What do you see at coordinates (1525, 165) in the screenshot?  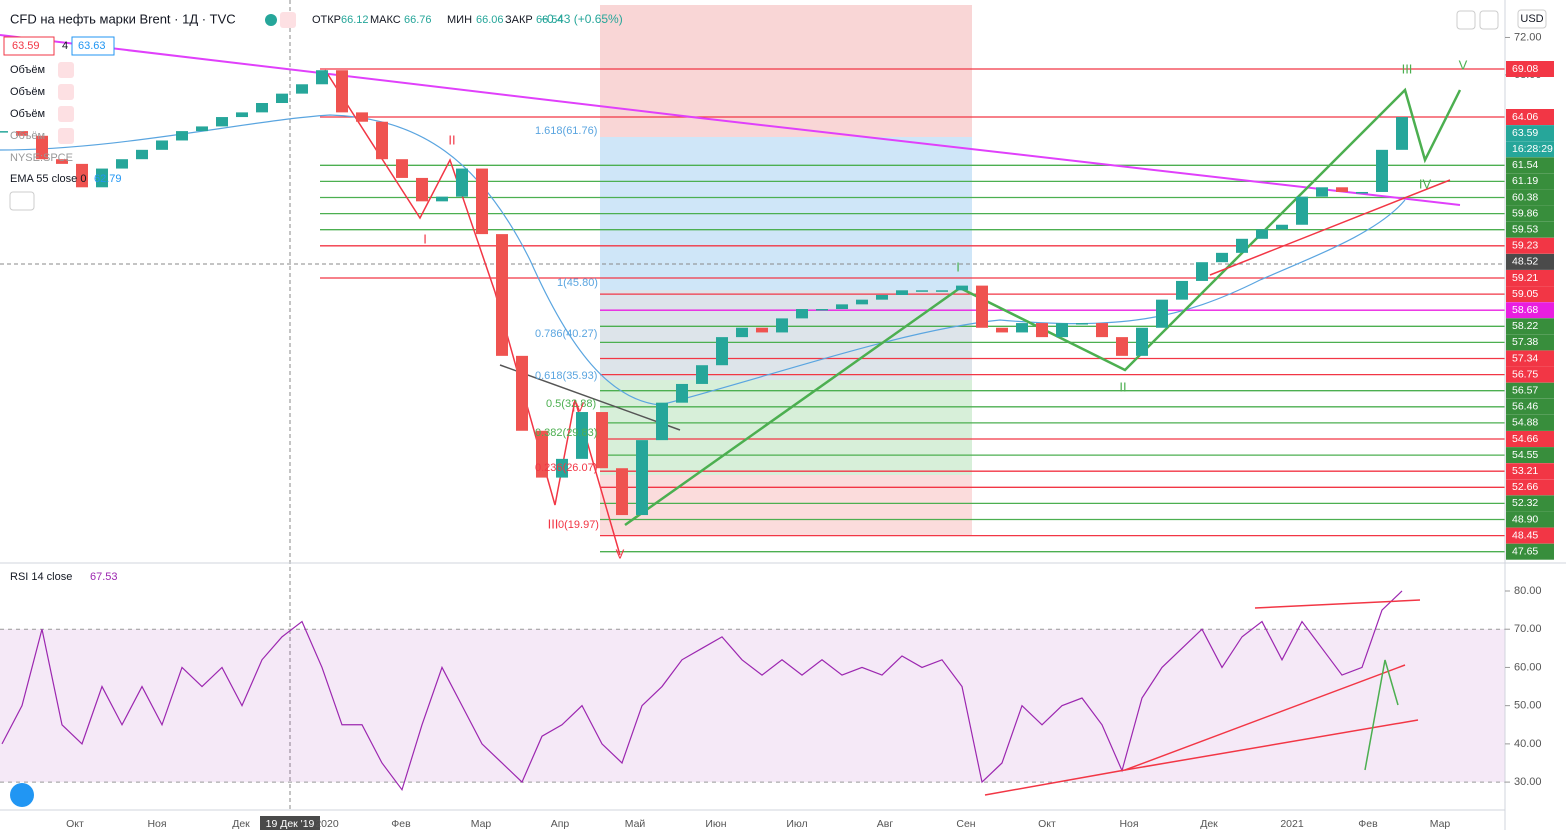 I see `price-badge-label: 61.54` at bounding box center [1525, 165].